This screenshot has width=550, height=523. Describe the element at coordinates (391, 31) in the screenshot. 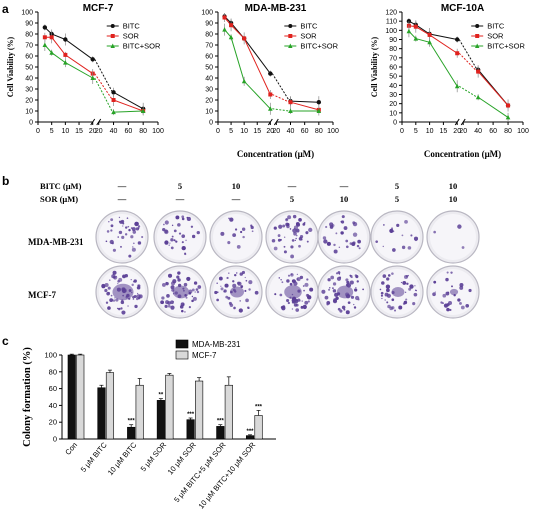

I see `y-tick-label: 100` at that location.